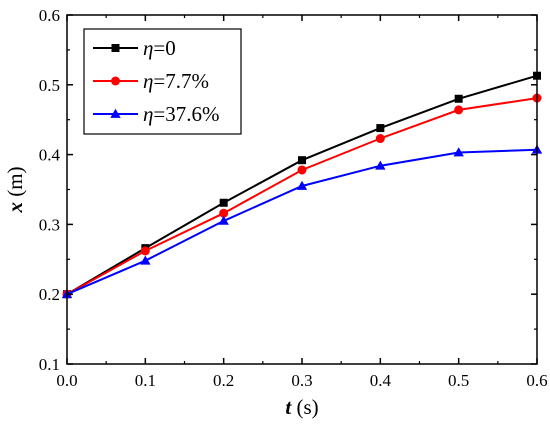 This screenshot has height=426, width=550. What do you see at coordinates (66, 380) in the screenshot?
I see `x-tick-label-0: 0.0` at bounding box center [66, 380].